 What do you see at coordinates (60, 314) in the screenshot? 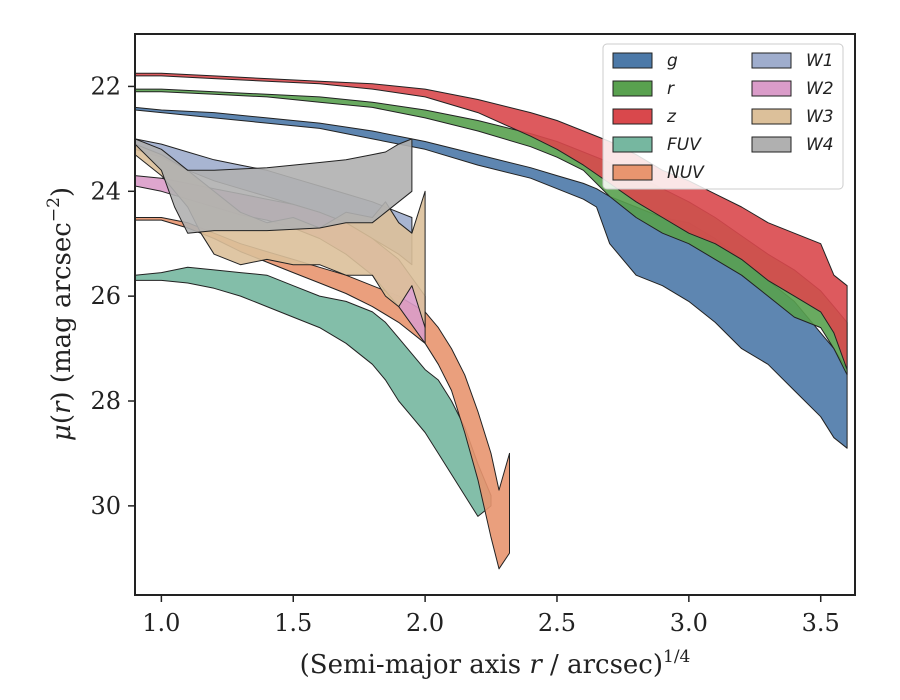
I see `y-axis-label: μ(r) (mag arcsec−2)` at bounding box center [60, 314].